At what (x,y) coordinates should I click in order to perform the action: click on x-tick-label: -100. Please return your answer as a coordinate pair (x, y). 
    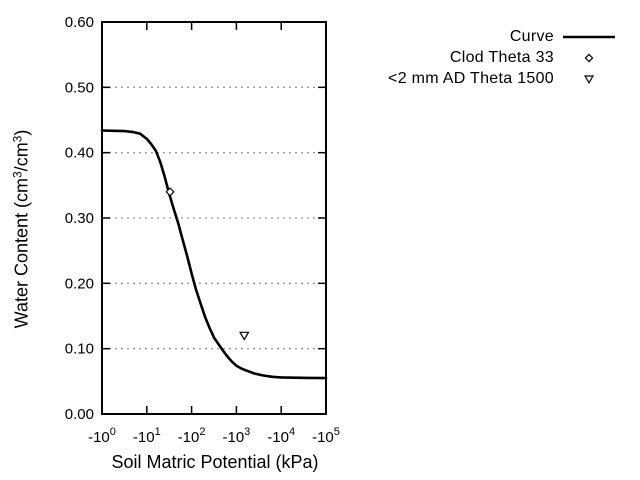
    Looking at the image, I should click on (102, 436).